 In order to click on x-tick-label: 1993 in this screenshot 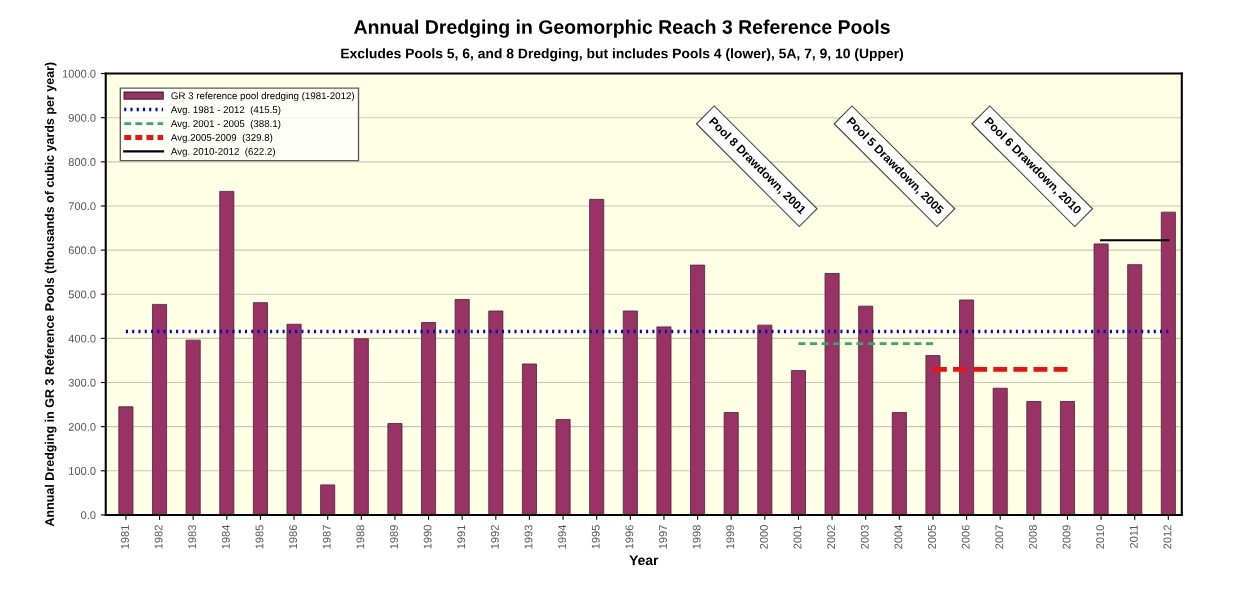, I will do `click(528, 537)`.